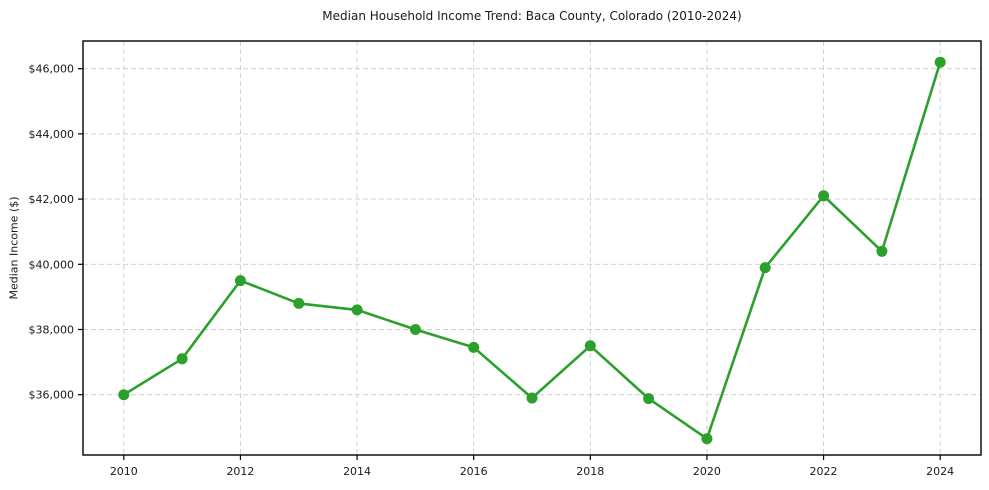  I want to click on x-tick-label: 2016, so click(474, 471).